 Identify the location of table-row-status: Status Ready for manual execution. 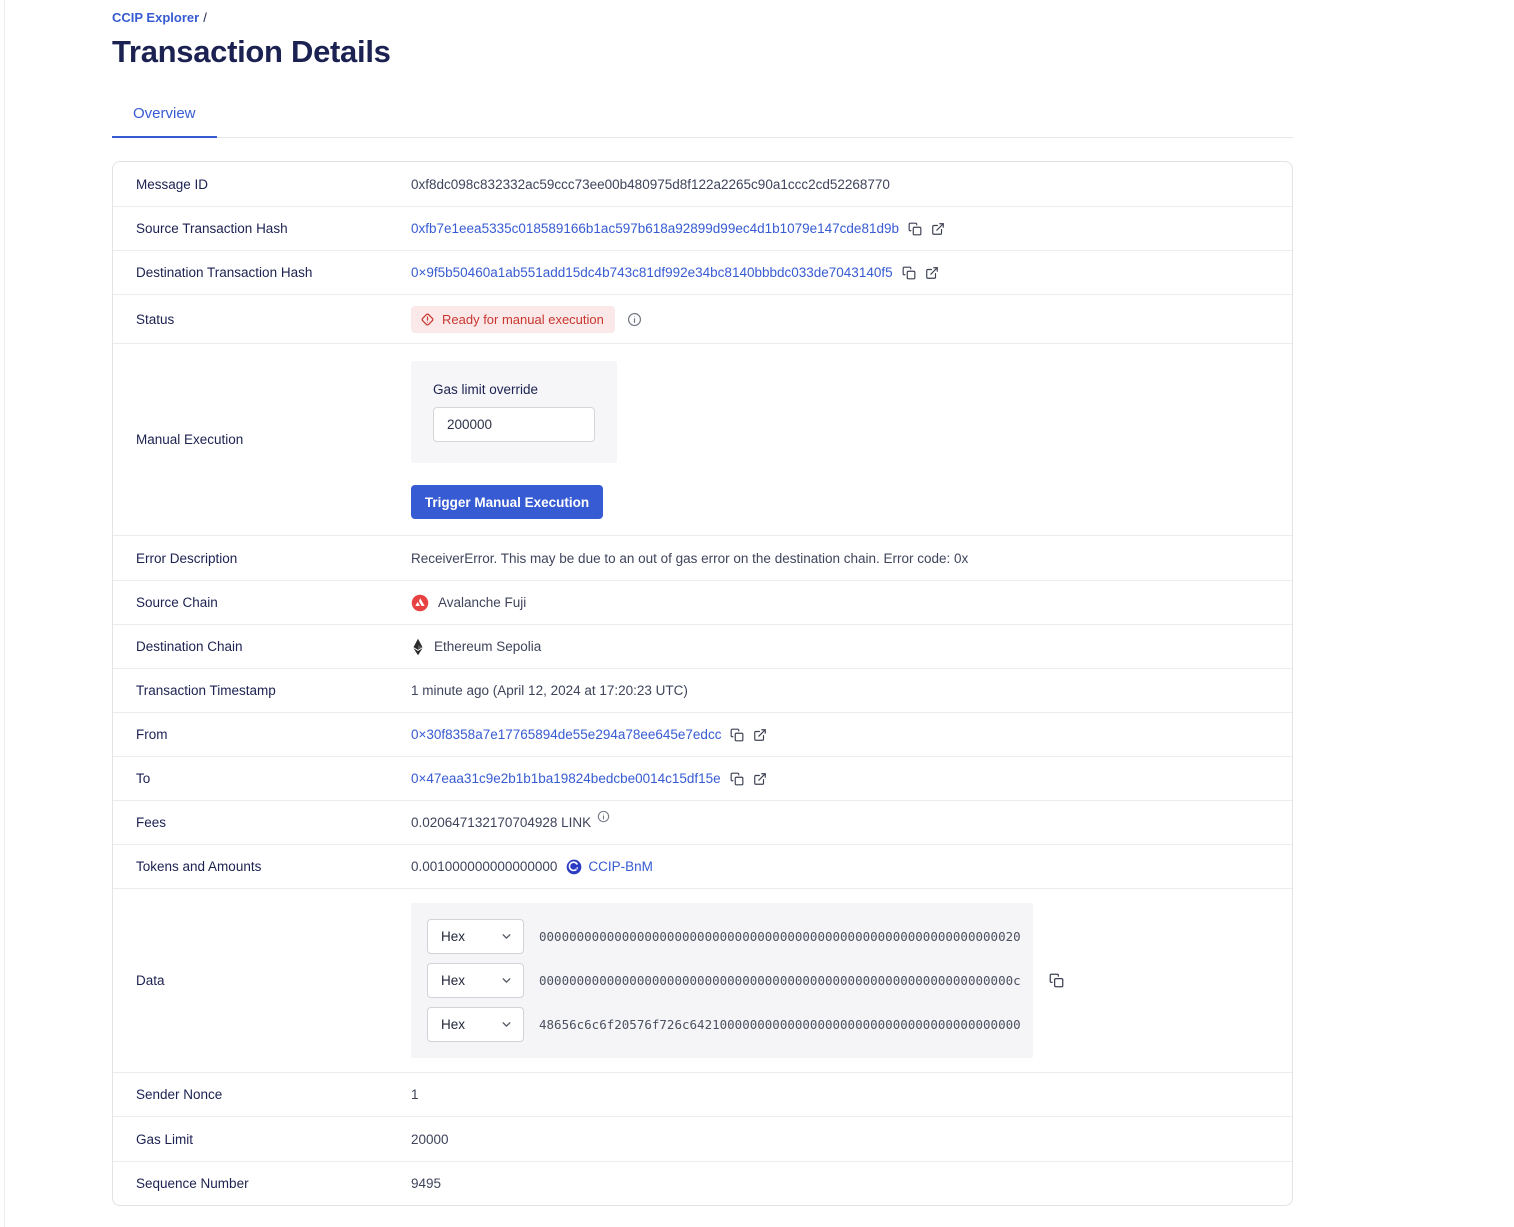
(702, 318).